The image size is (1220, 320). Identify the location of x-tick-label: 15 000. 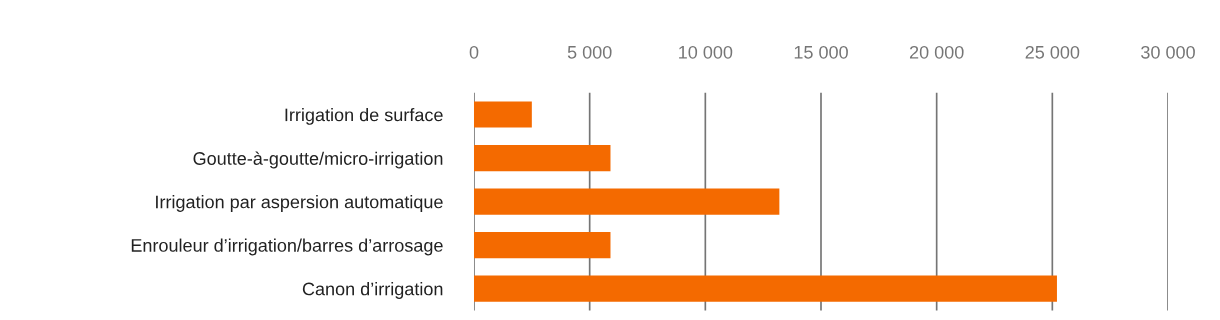
(821, 52).